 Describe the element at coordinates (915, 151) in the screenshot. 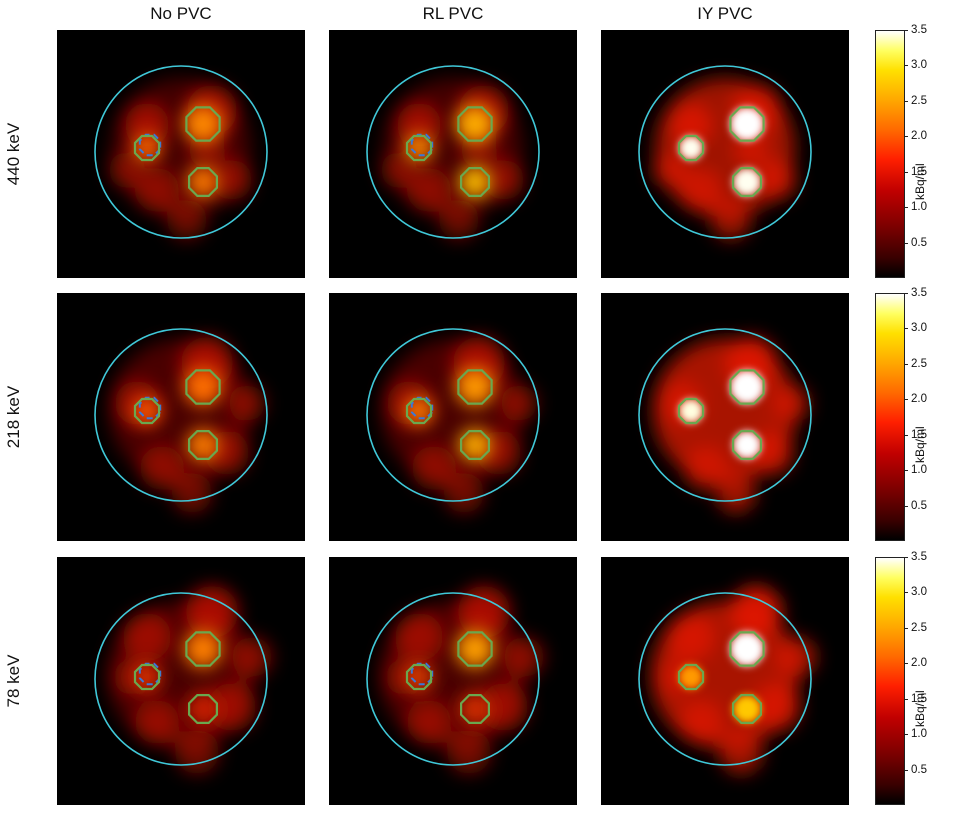

I see `colorbar-row-1: 3.5 3.0 2.5 2.0 1.5 1.0 0.5 kBq/ml` at that location.